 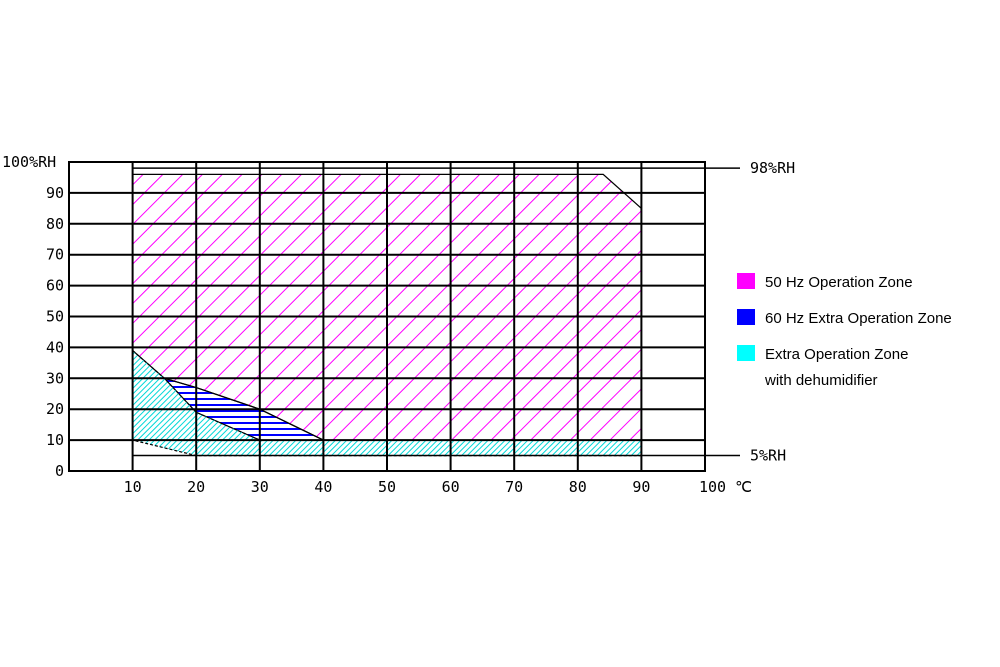 What do you see at coordinates (746, 317) in the screenshot?
I see `legend-swatch-60hz` at bounding box center [746, 317].